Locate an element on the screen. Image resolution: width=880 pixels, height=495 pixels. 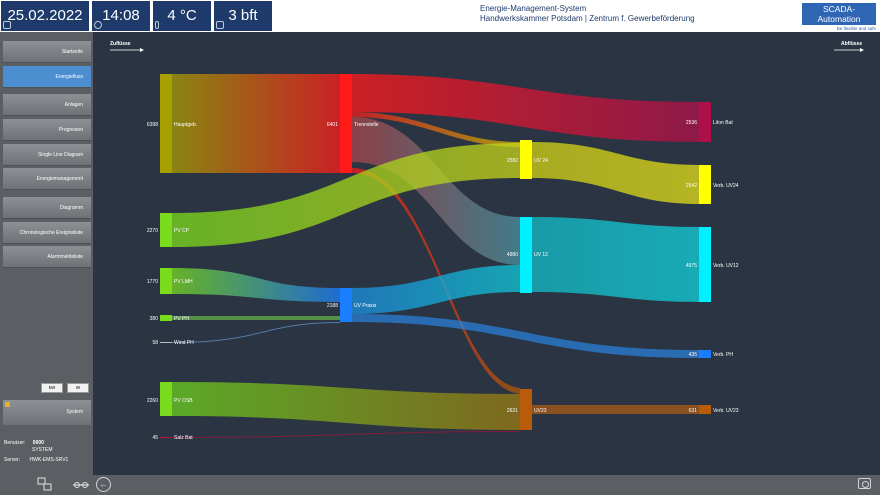
unit-kw-button: kW is located at coordinates (52, 388).